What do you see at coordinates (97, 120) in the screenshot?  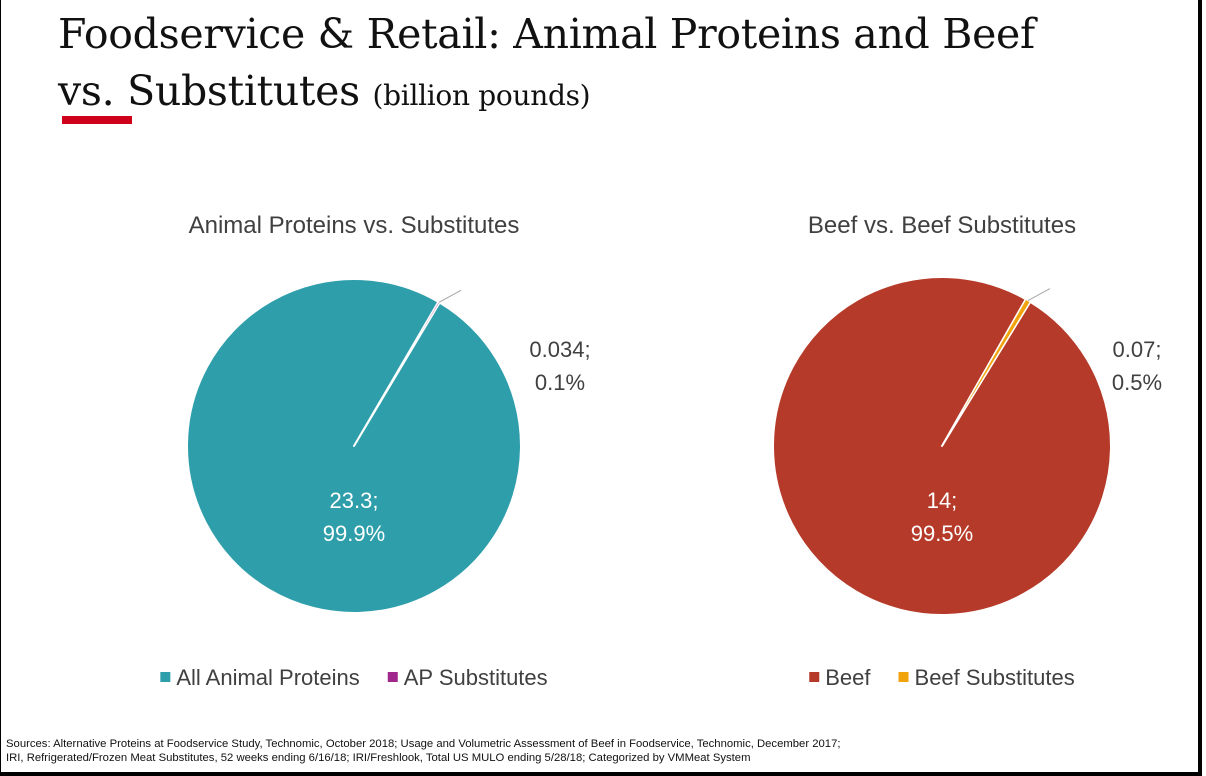 I see `accent-underline` at bounding box center [97, 120].